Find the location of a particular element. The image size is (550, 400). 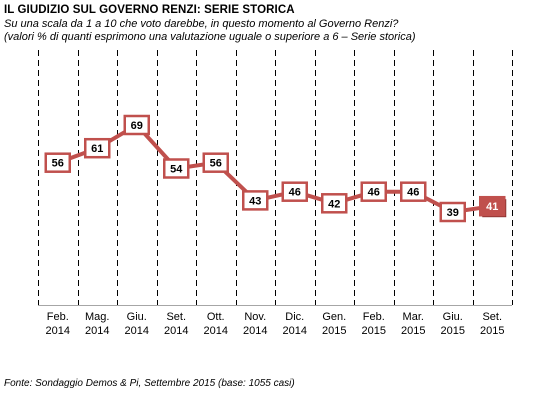

data-point: 42 is located at coordinates (334, 203).